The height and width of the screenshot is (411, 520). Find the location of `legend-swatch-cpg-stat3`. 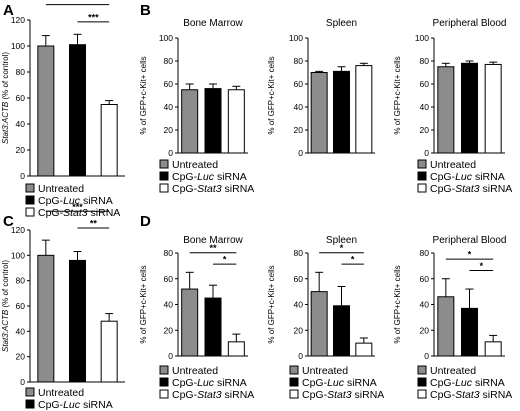

legend-swatch-cpg-stat3 is located at coordinates (422, 394).